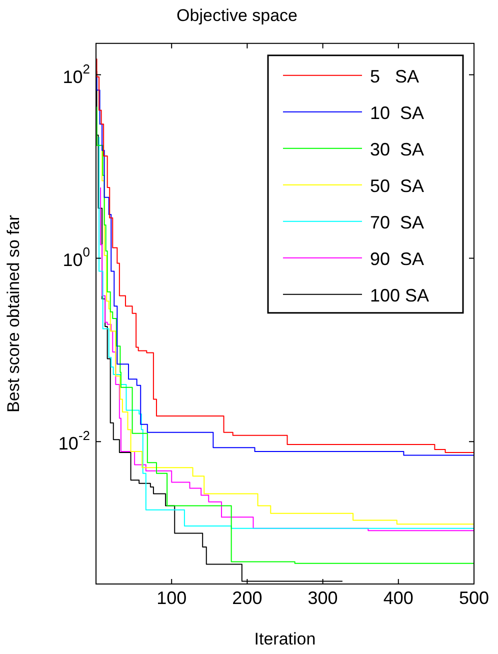 The width and height of the screenshot is (498, 654). Describe the element at coordinates (237, 15) in the screenshot. I see `chart-title: Objective space` at that location.